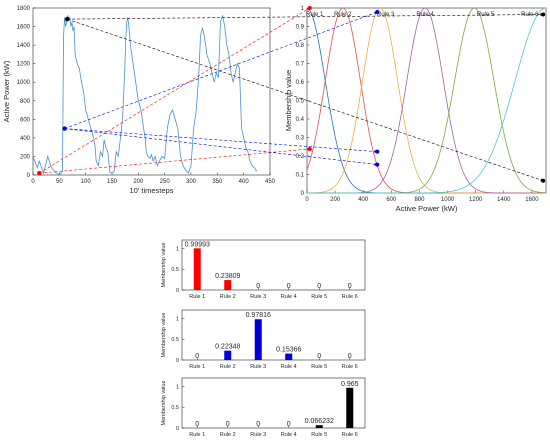 Image resolution: width=550 pixels, height=440 pixels. What do you see at coordinates (300, 83) in the screenshot?
I see `y-tick-label: 0.6` at bounding box center [300, 83].